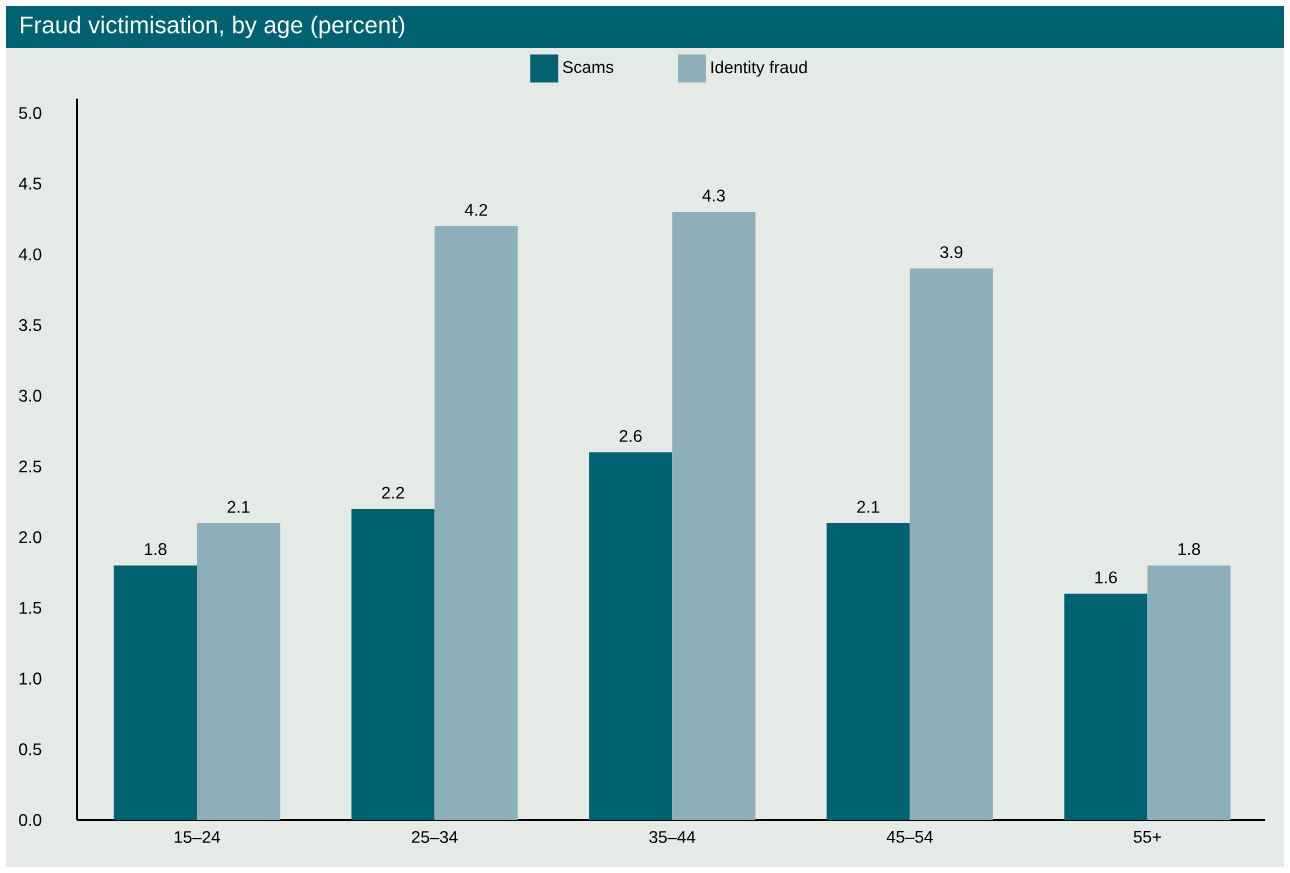 This screenshot has height=873, width=1290. Describe the element at coordinates (909, 837) in the screenshot. I see `x-tick-label: 45–54` at that location.